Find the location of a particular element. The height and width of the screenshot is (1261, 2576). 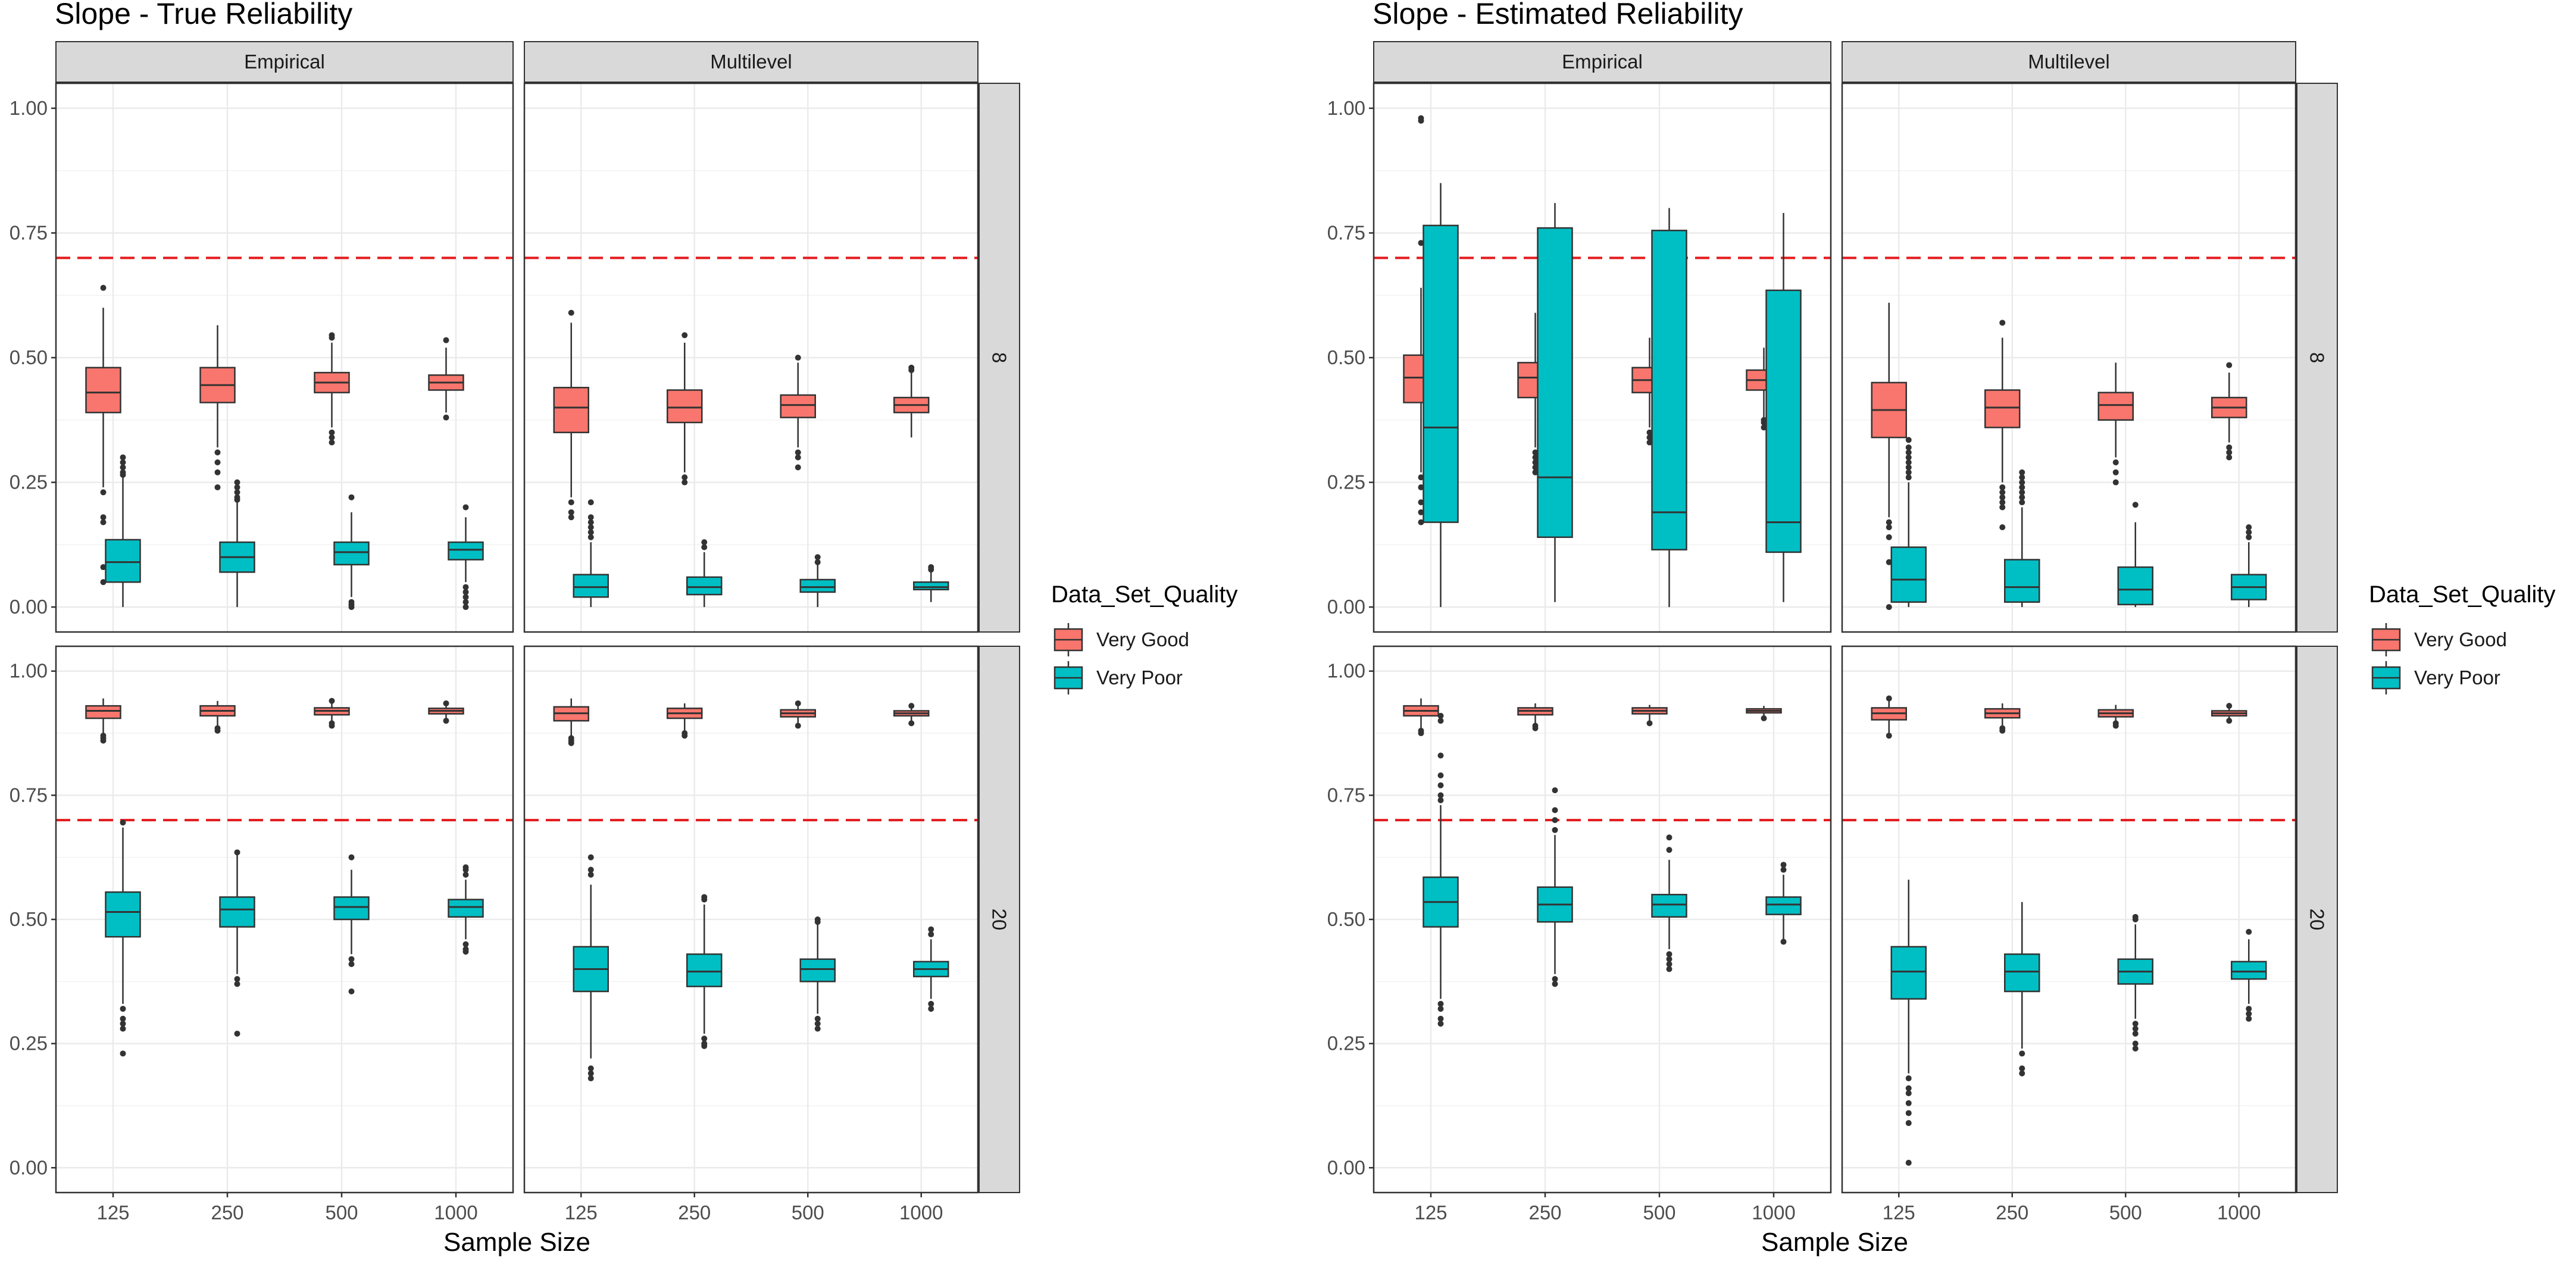

x-tick-label: 125 is located at coordinates (1430, 1212).